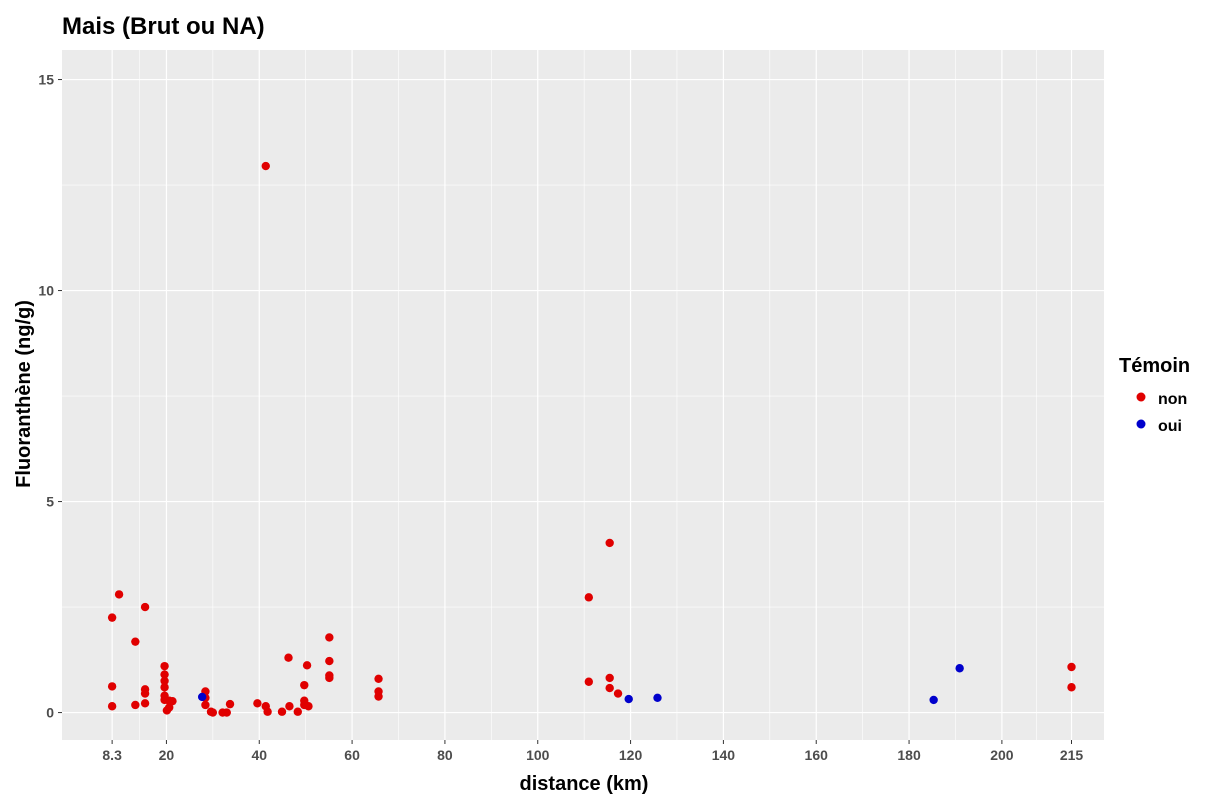 The width and height of the screenshot is (1222, 798). I want to click on x-axis-title: distance (km), so click(584, 784).